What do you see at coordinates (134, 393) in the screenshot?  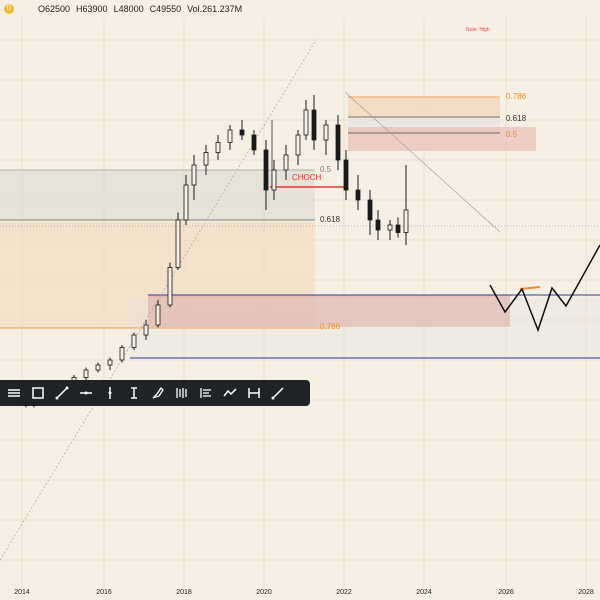 I see `text-cursor-icon` at bounding box center [134, 393].